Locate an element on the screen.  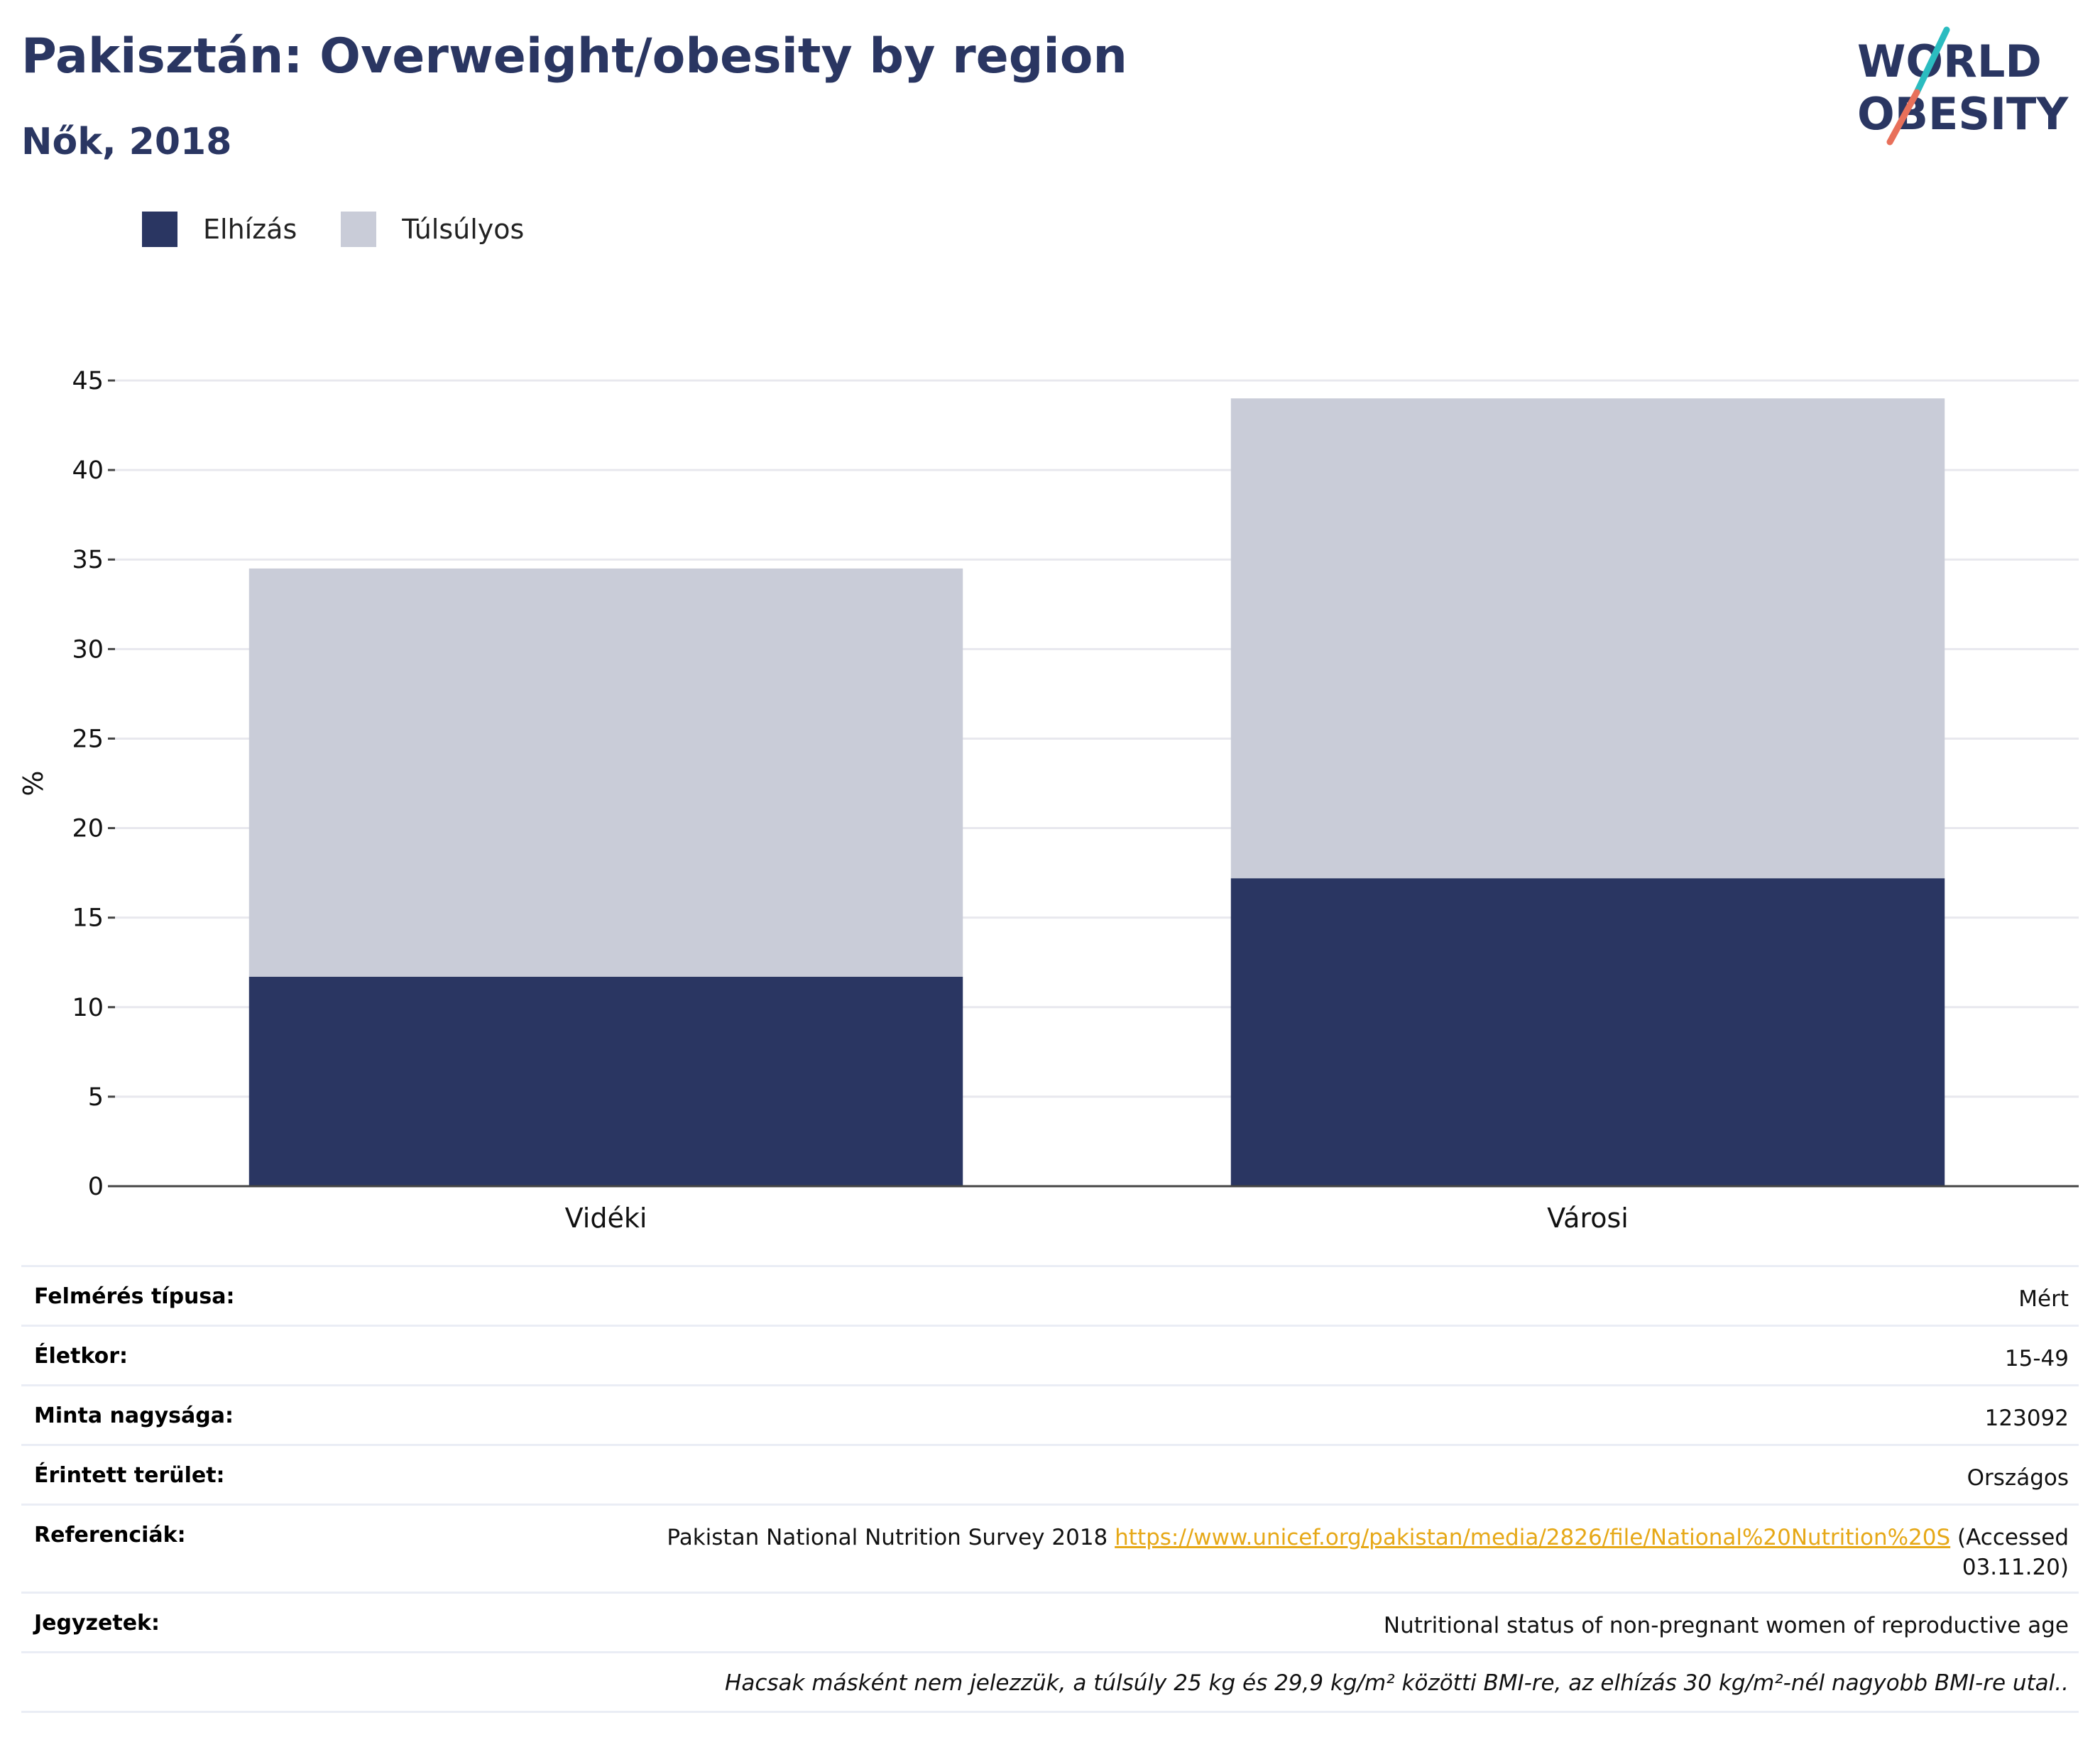
info-key: Felmérés típusa: is located at coordinates (134, 1296).